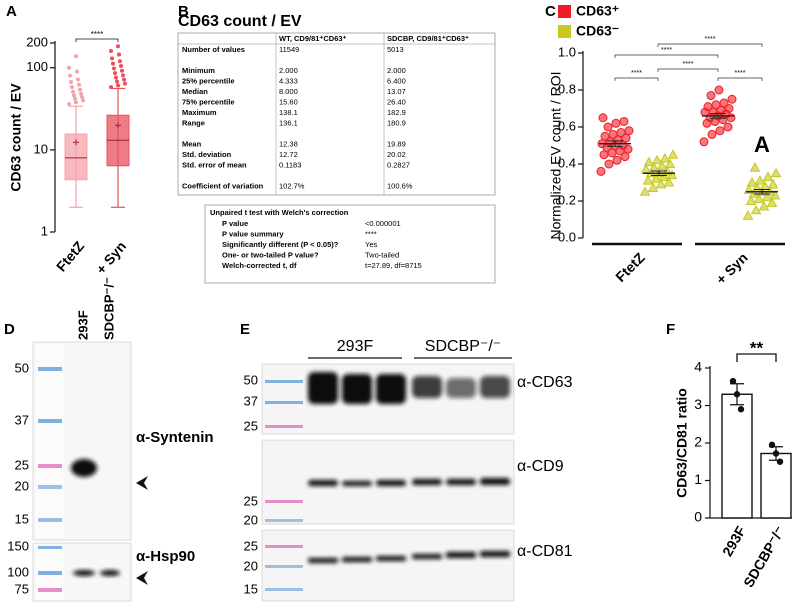 This screenshot has width=797, height=603. I want to click on table-cell: <0.000001, so click(383, 223).